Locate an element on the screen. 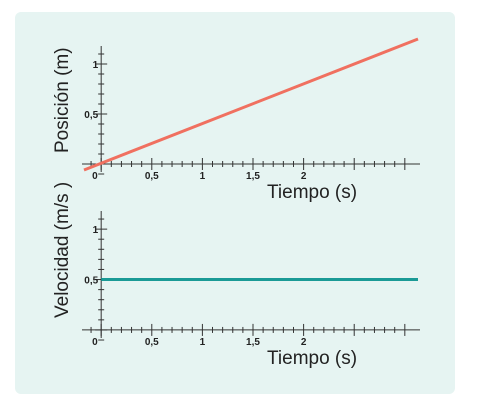  velocity-y-tick-label: 1 is located at coordinates (96, 230).